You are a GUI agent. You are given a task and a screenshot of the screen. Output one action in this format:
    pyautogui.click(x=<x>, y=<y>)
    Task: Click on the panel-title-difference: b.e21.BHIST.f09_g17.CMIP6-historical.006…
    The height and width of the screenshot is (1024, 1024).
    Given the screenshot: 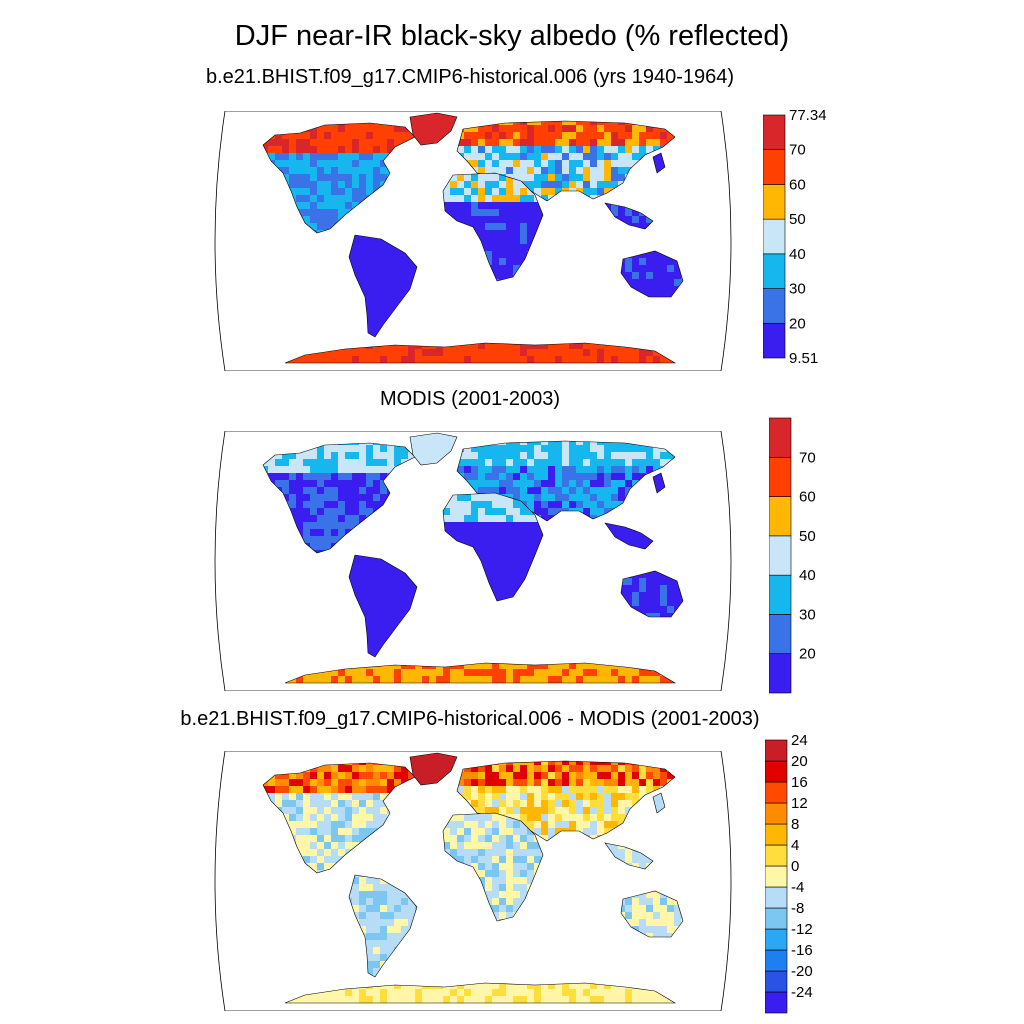 What is the action you would take?
    pyautogui.click(x=470, y=719)
    